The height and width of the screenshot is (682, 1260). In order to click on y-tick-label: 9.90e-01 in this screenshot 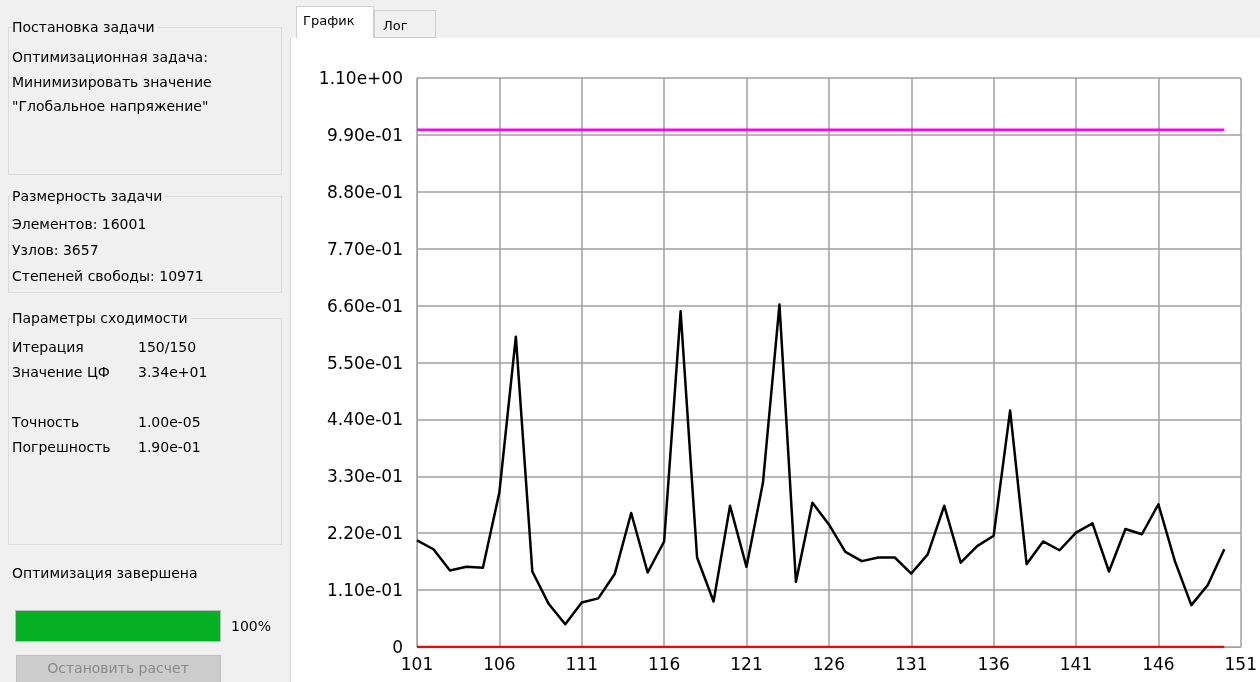, I will do `click(364, 134)`.